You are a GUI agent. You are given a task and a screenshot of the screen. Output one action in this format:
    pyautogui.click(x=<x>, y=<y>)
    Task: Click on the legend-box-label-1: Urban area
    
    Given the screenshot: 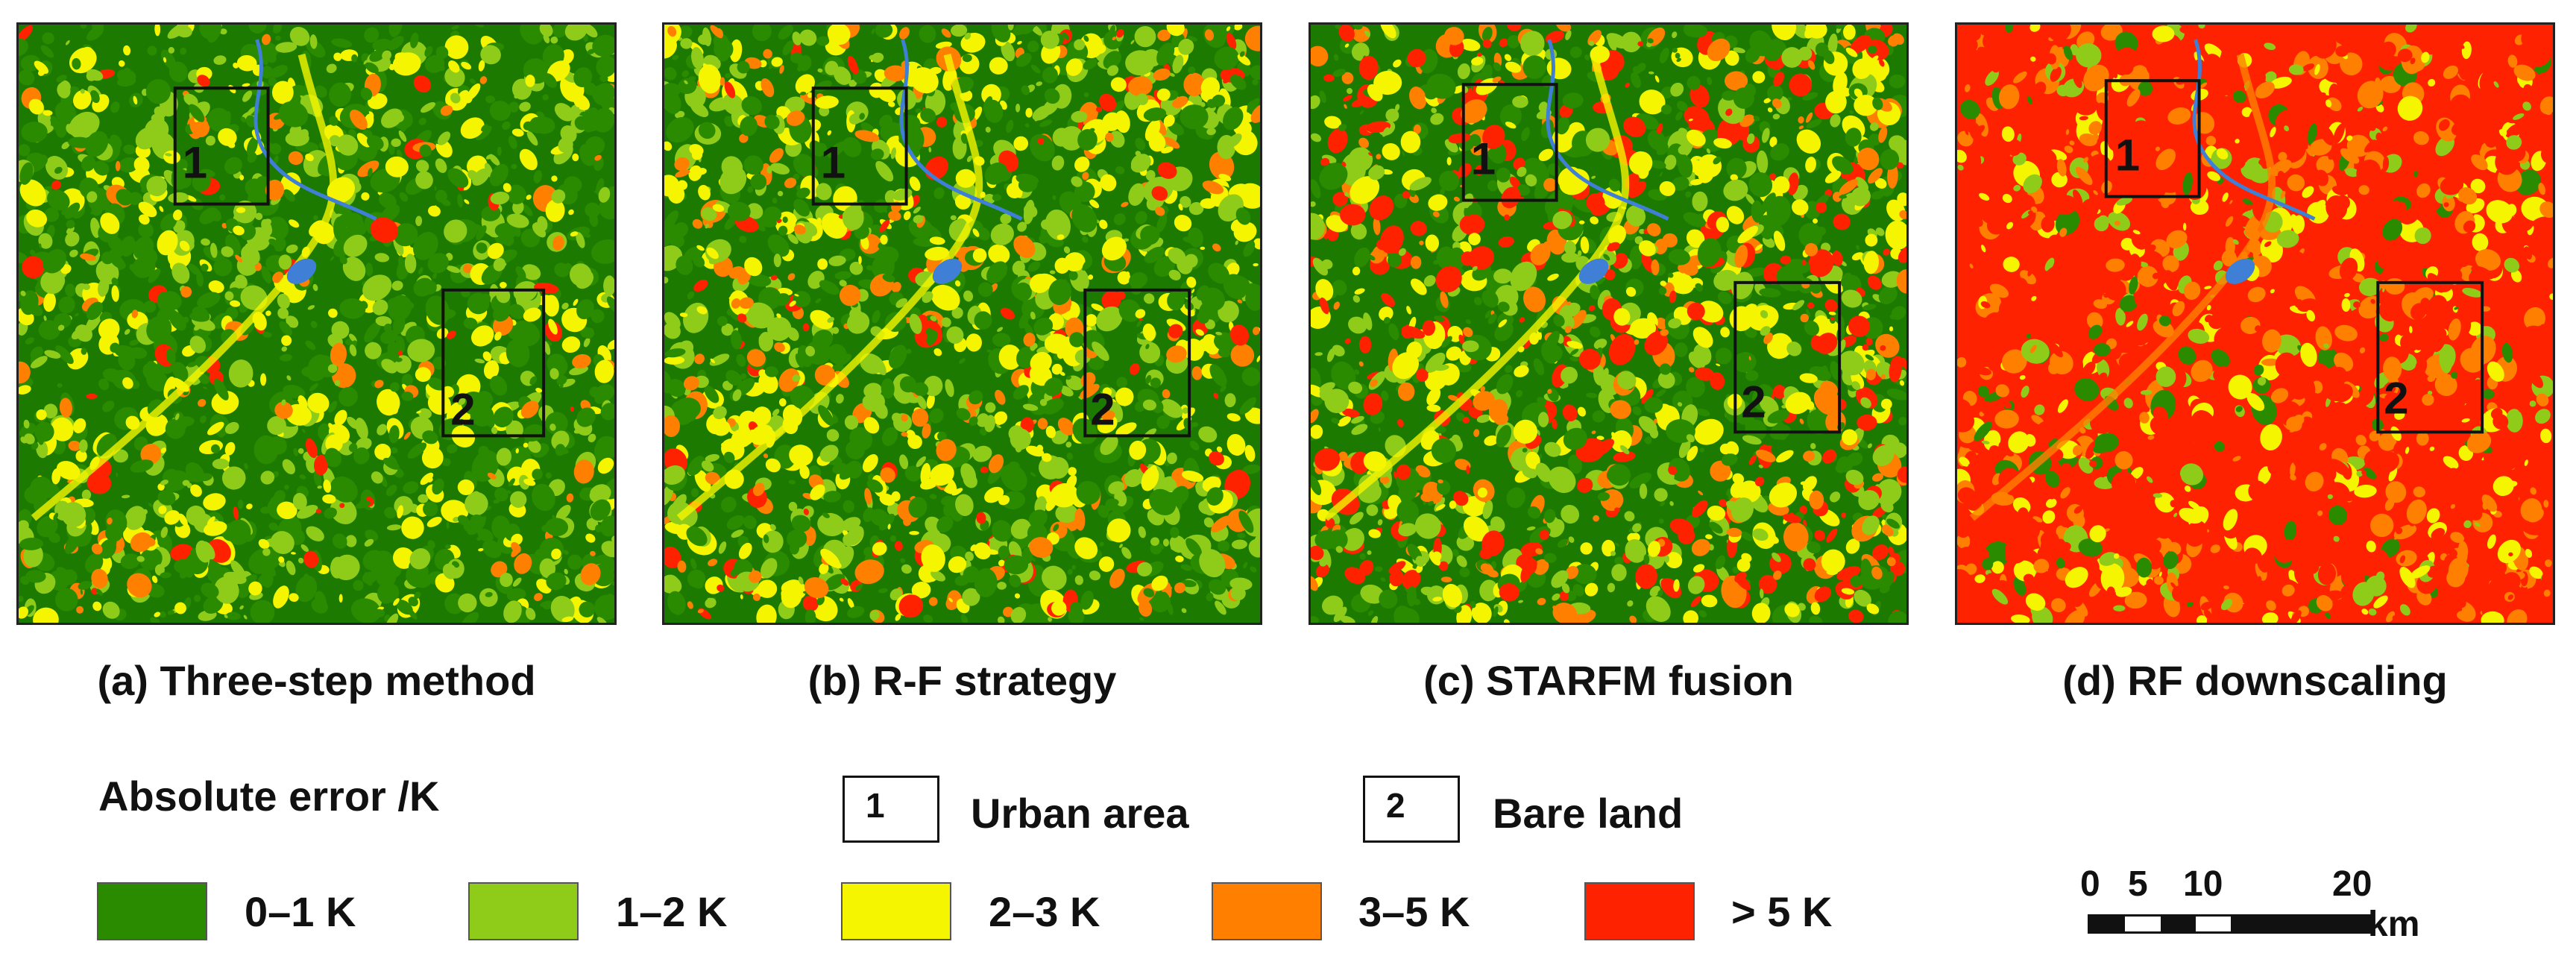 What is the action you would take?
    pyautogui.click(x=1080, y=813)
    